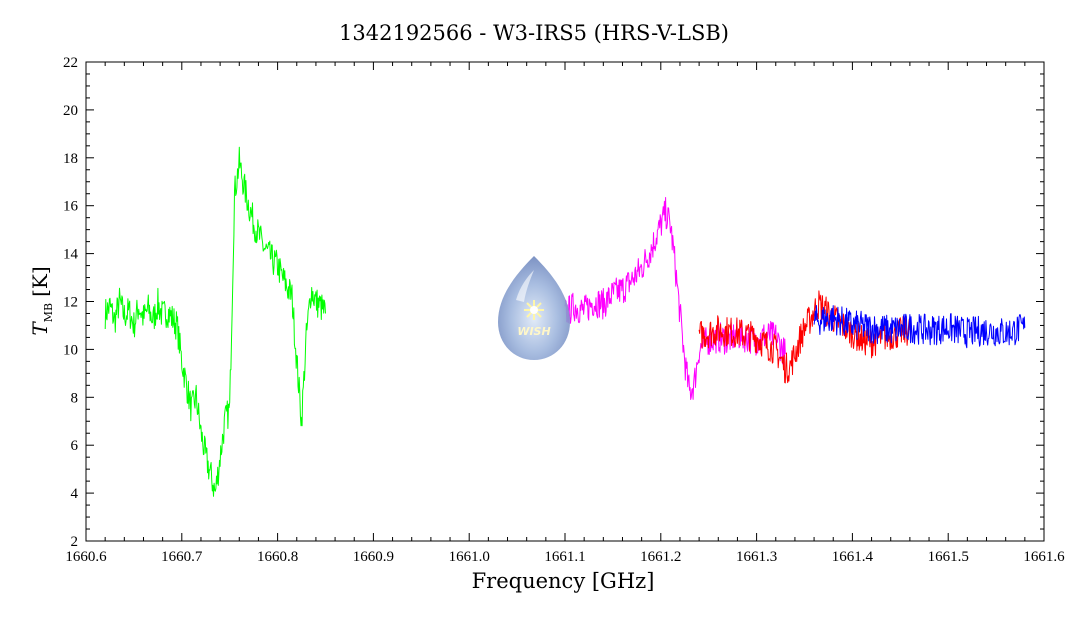 The image size is (1068, 618). I want to click on y-axis-label-unit: [K], so click(40, 281).